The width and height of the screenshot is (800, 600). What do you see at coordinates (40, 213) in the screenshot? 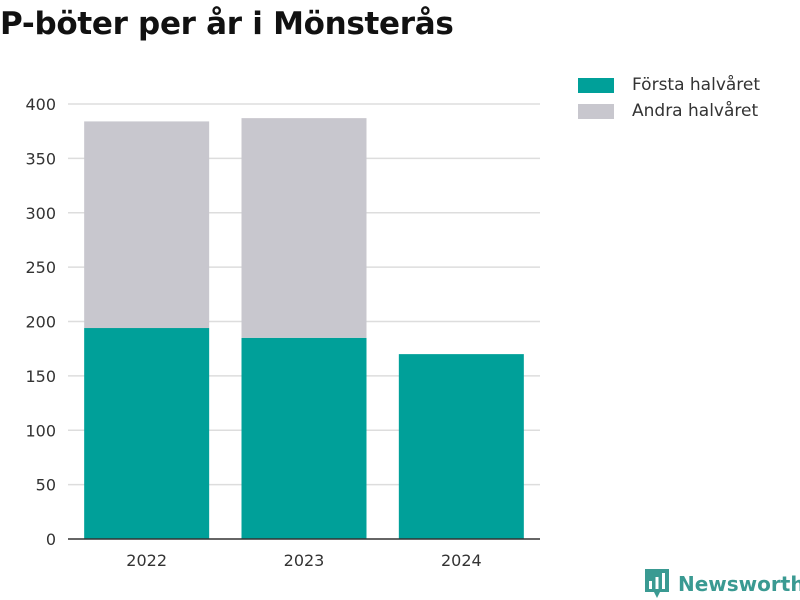
I see `y-tick-label: 300` at bounding box center [40, 213].